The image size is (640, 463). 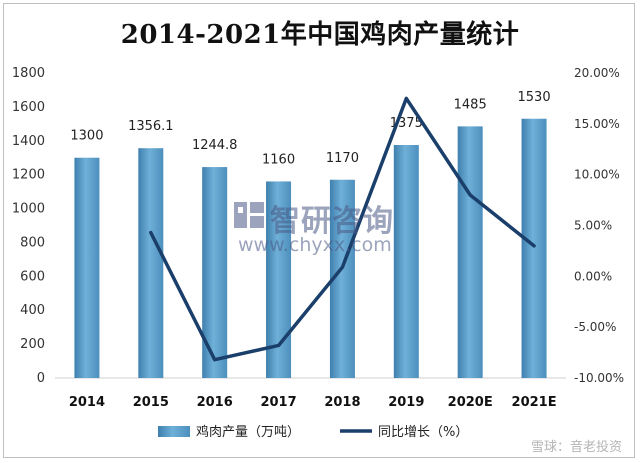 What do you see at coordinates (32, 344) in the screenshot?
I see `y-left-tick-label: 200` at bounding box center [32, 344].